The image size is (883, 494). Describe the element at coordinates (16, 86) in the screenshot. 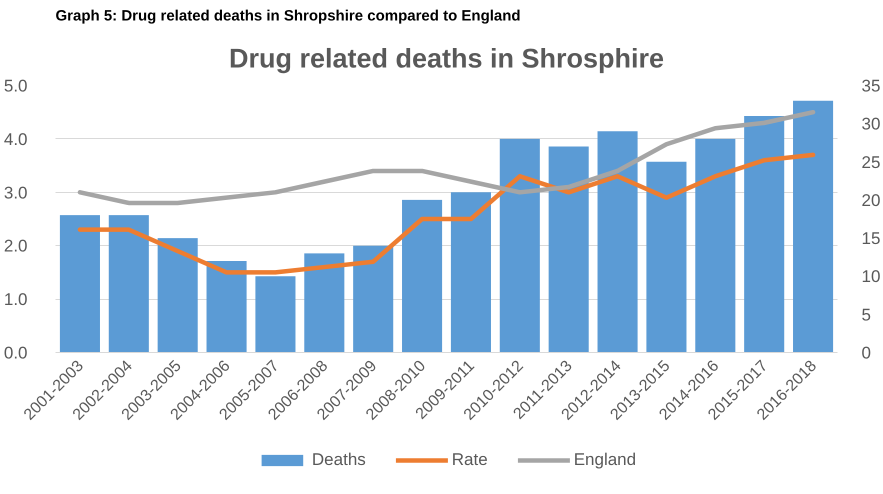

I see `y-tick-label: 5.0` at that location.